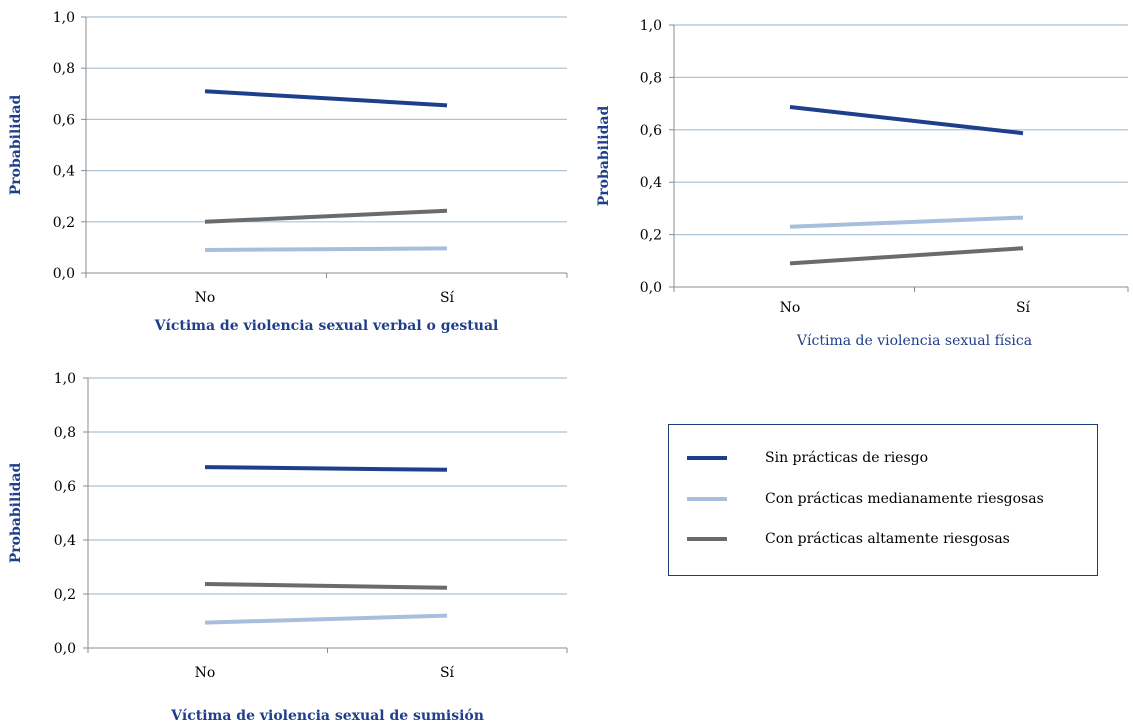 This screenshot has height=725, width=1133. Describe the element at coordinates (707, 539) in the screenshot. I see `legend-swatch-altamente-riesgosas` at that location.